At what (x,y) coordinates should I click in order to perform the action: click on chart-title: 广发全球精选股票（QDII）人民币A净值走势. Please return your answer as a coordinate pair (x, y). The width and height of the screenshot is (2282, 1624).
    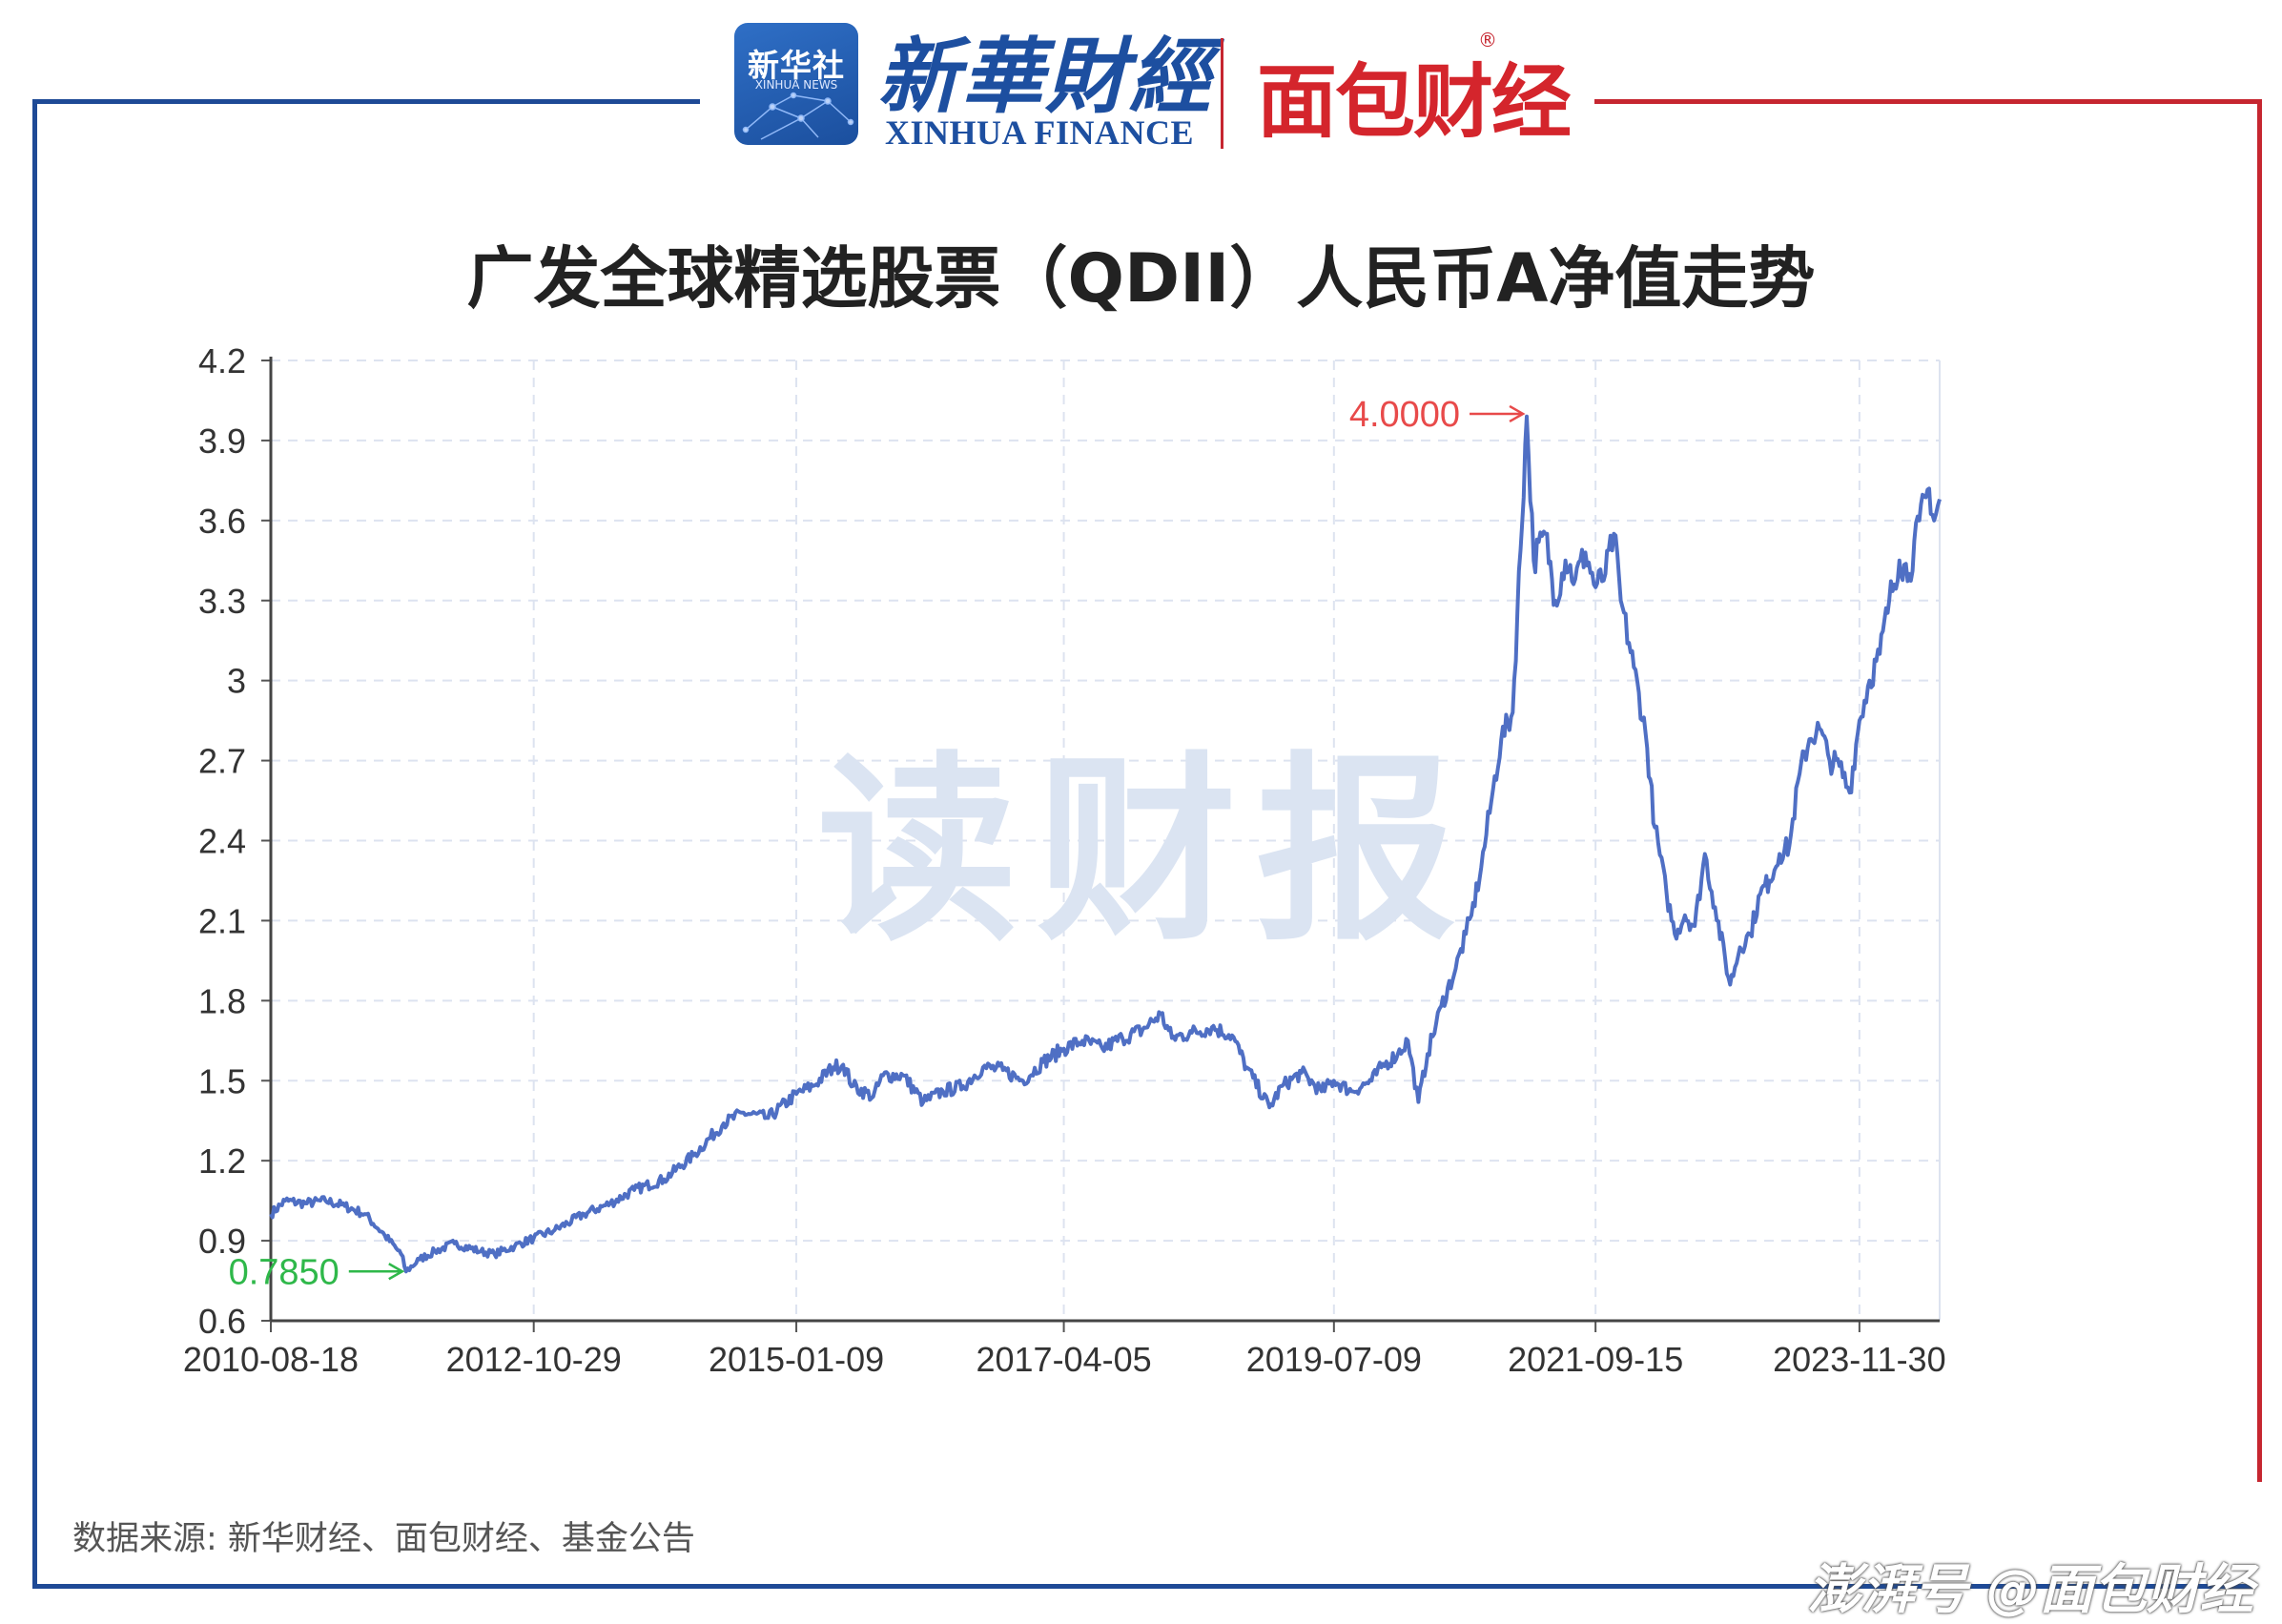
    Looking at the image, I should click on (1141, 278).